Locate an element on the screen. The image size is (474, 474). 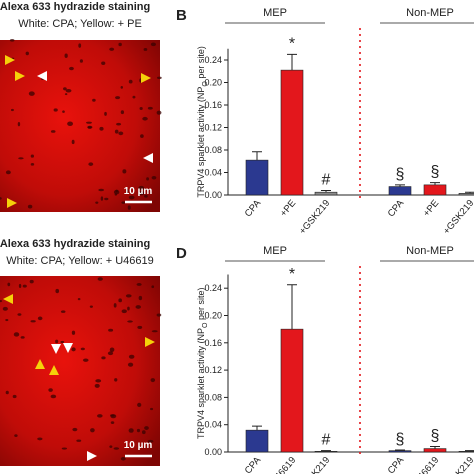
significance-marker: # is located at coordinates (326, 440).